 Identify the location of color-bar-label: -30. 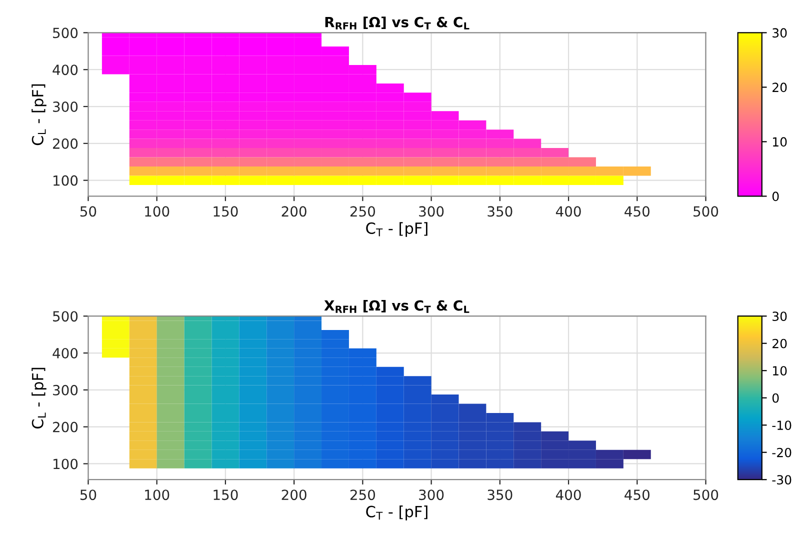
(782, 480).